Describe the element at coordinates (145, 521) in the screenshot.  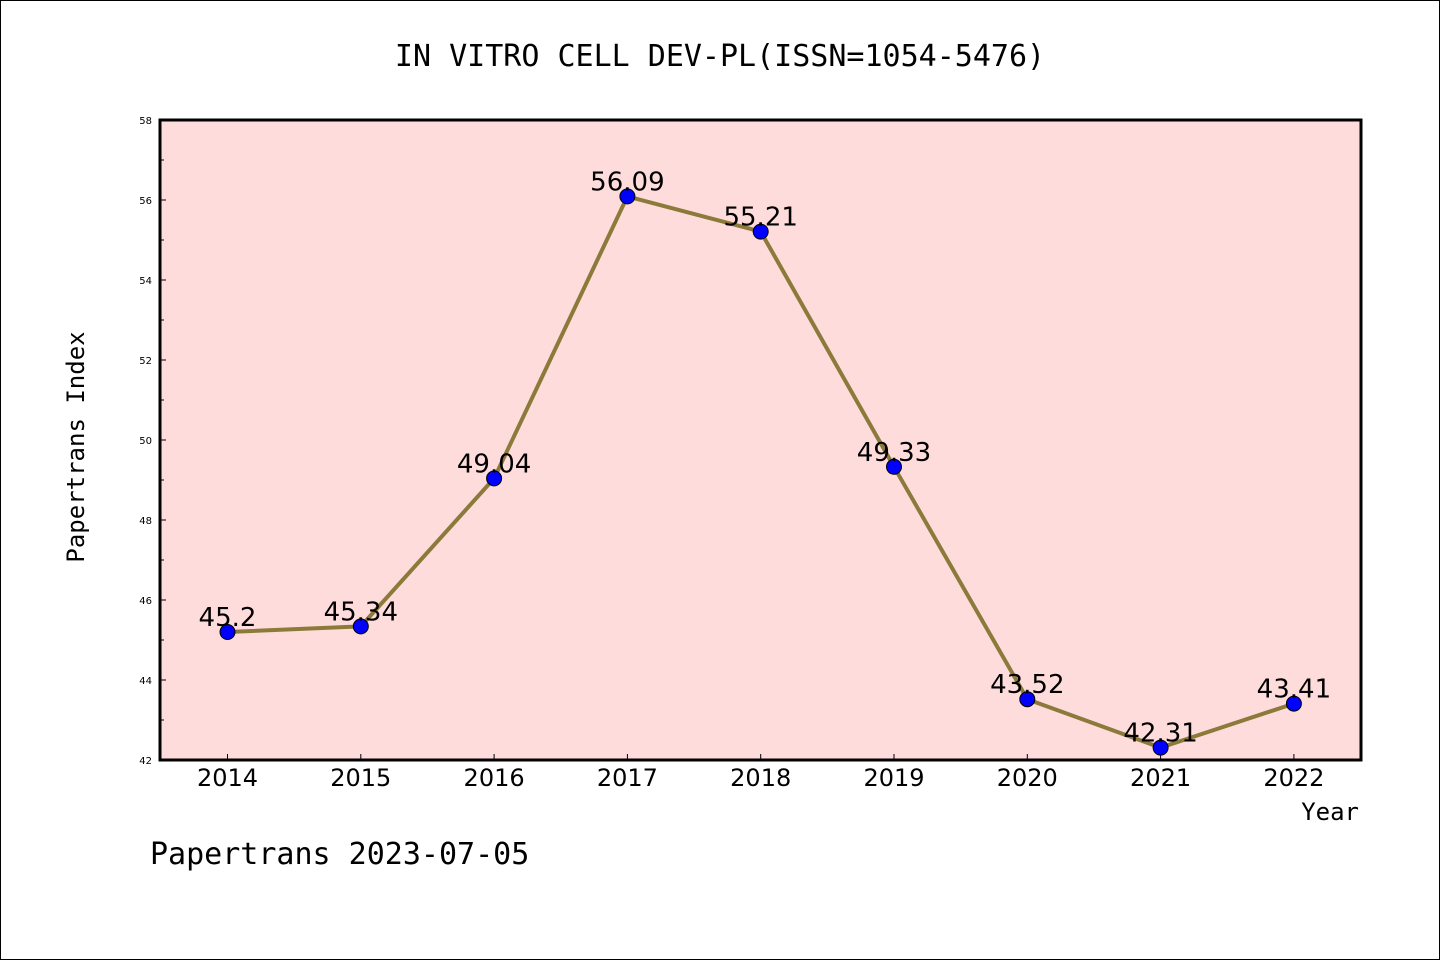
I see `y-tick-label: 48` at that location.